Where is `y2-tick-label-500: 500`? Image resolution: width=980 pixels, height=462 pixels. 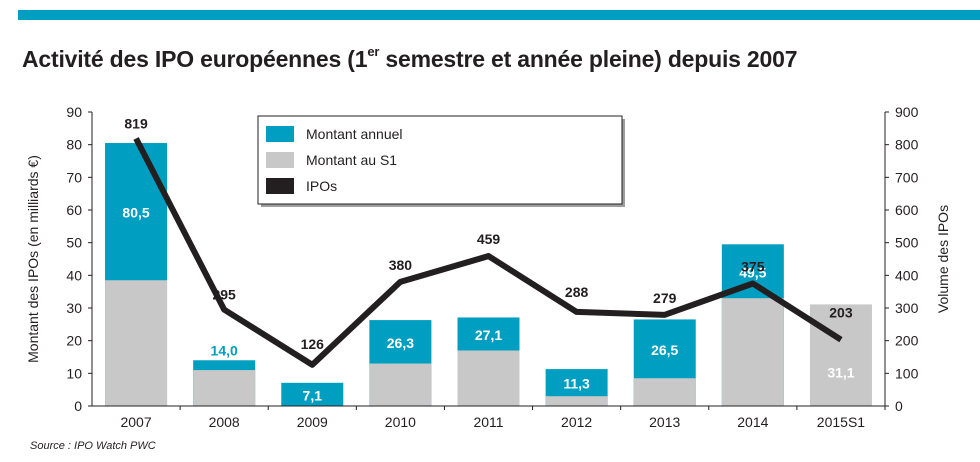 y2-tick-label-500: 500 is located at coordinates (907, 243).